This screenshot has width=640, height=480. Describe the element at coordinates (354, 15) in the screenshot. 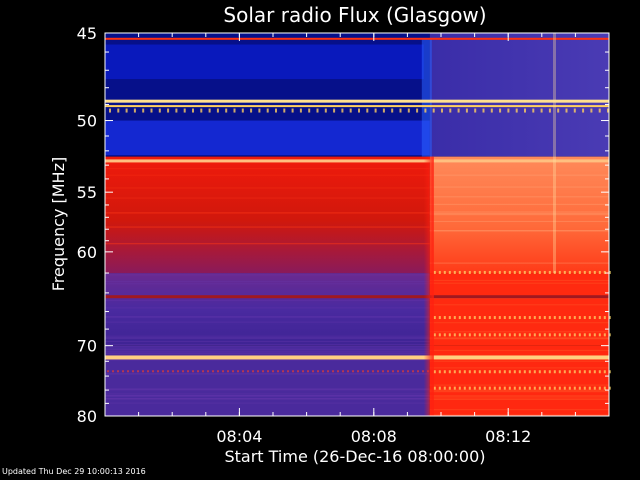

I see `chart-title: Solar radio Flux (Glasgow)` at that location.